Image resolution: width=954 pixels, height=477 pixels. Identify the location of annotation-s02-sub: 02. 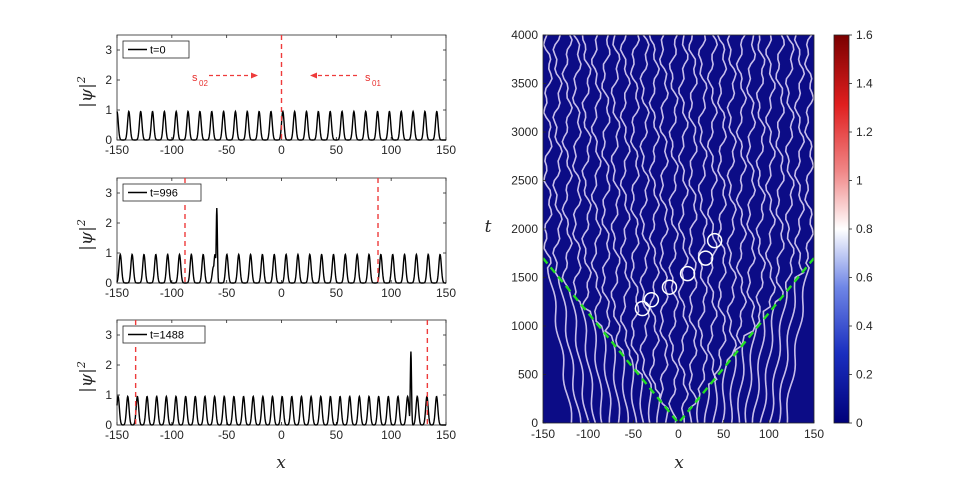
(203, 83).